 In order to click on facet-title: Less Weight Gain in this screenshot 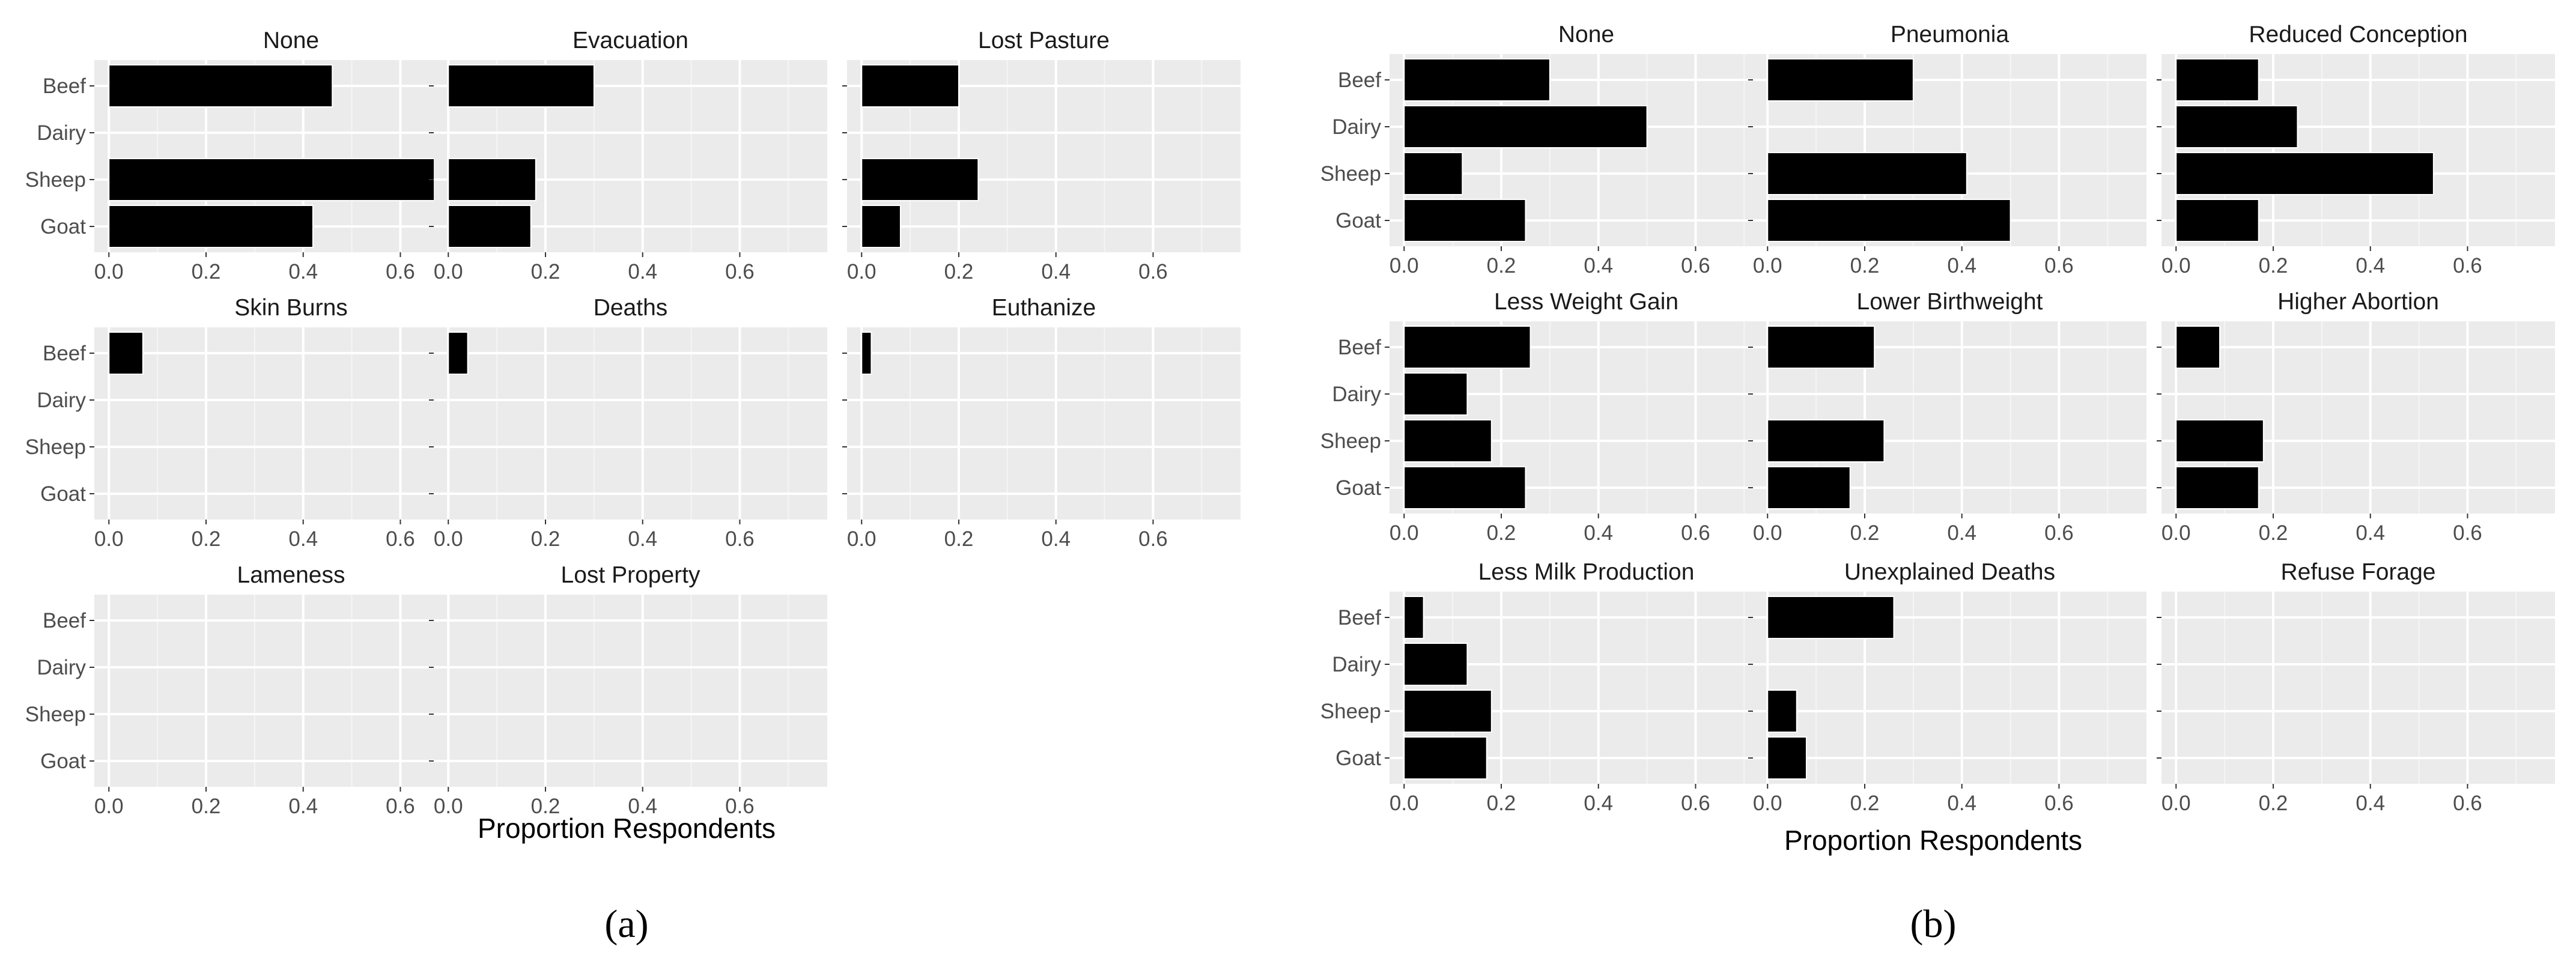, I will do `click(1586, 302)`.